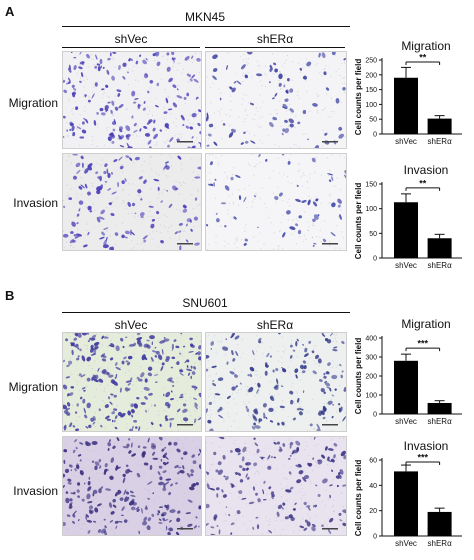 This screenshot has height=560, width=474. What do you see at coordinates (406, 230) in the screenshot?
I see `bar` at bounding box center [406, 230].